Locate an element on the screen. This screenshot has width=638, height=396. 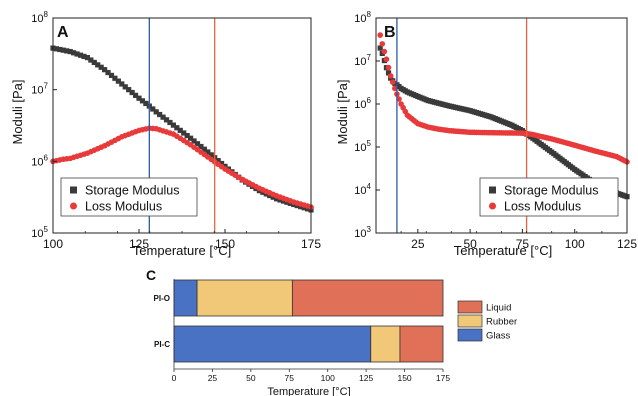
panel-a-letter: A is located at coordinates (63, 32).